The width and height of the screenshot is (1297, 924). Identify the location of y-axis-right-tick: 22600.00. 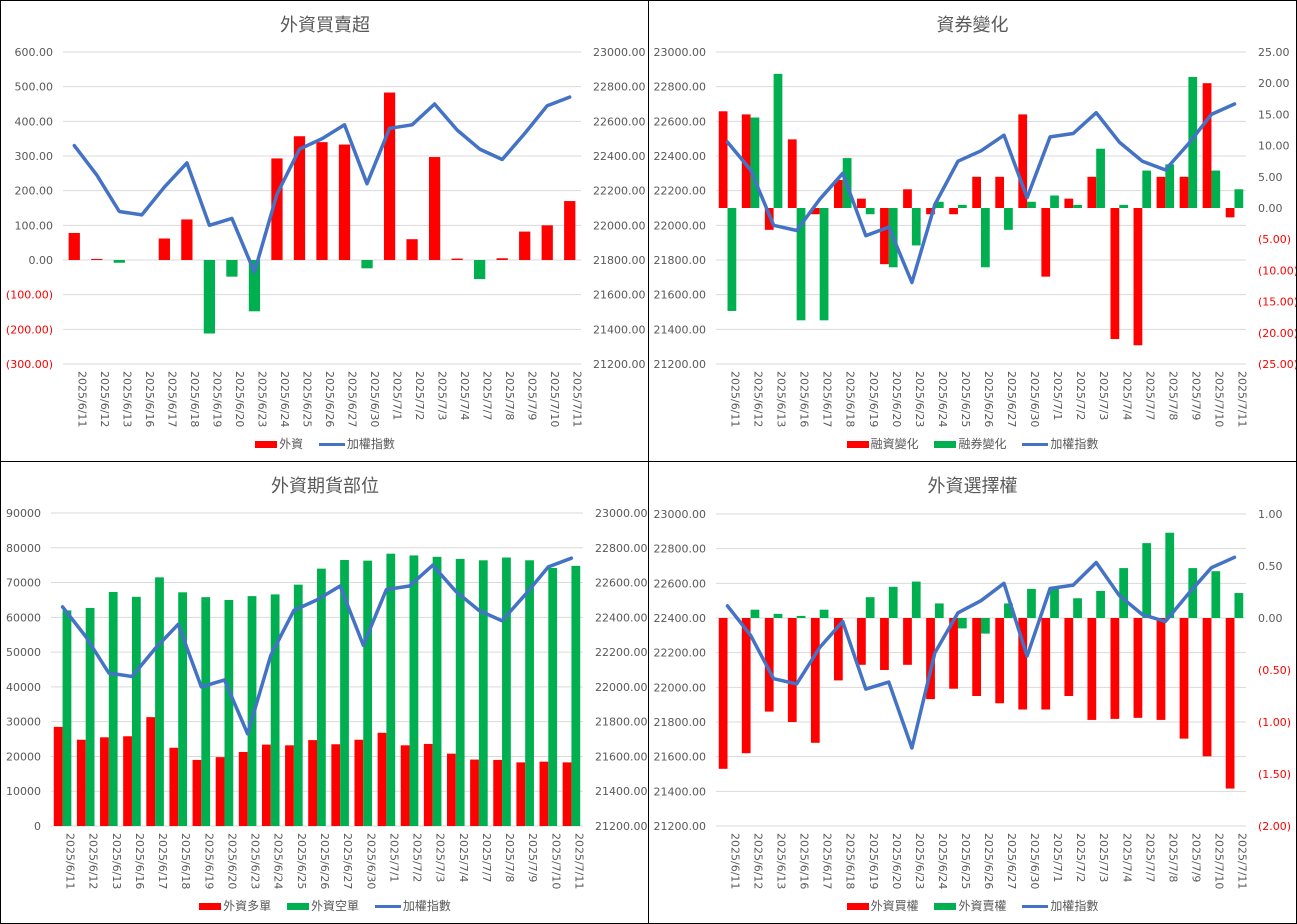
(619, 121).